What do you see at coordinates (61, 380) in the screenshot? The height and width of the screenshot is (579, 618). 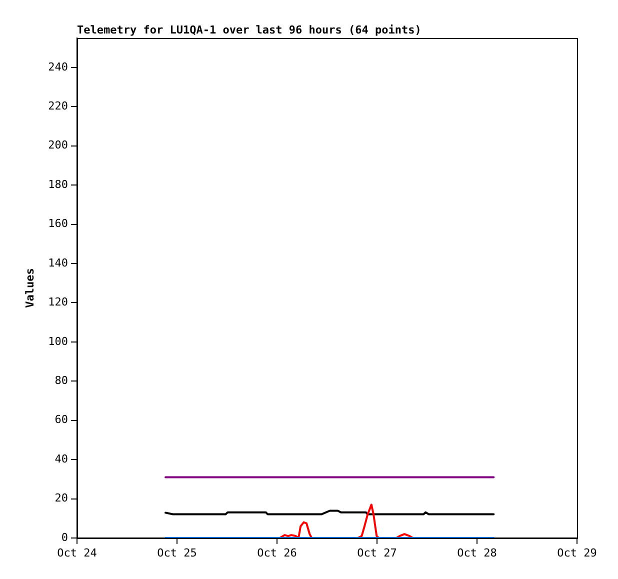 I see `y-tick-label: 80` at bounding box center [61, 380].